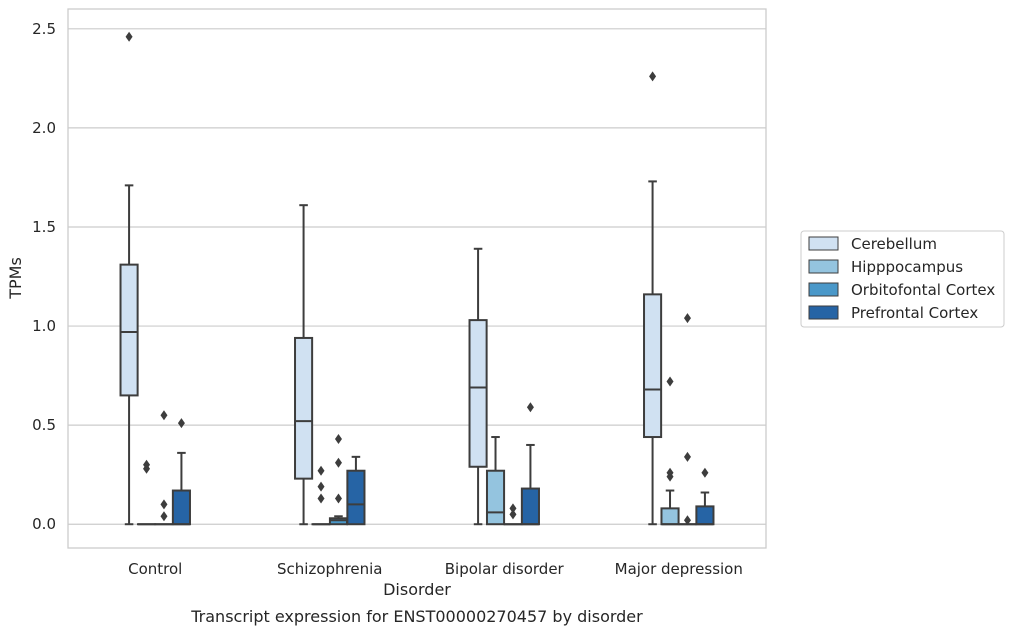 Image resolution: width=1014 pixels, height=634 pixels. I want to click on legend-frame, so click(902, 279).